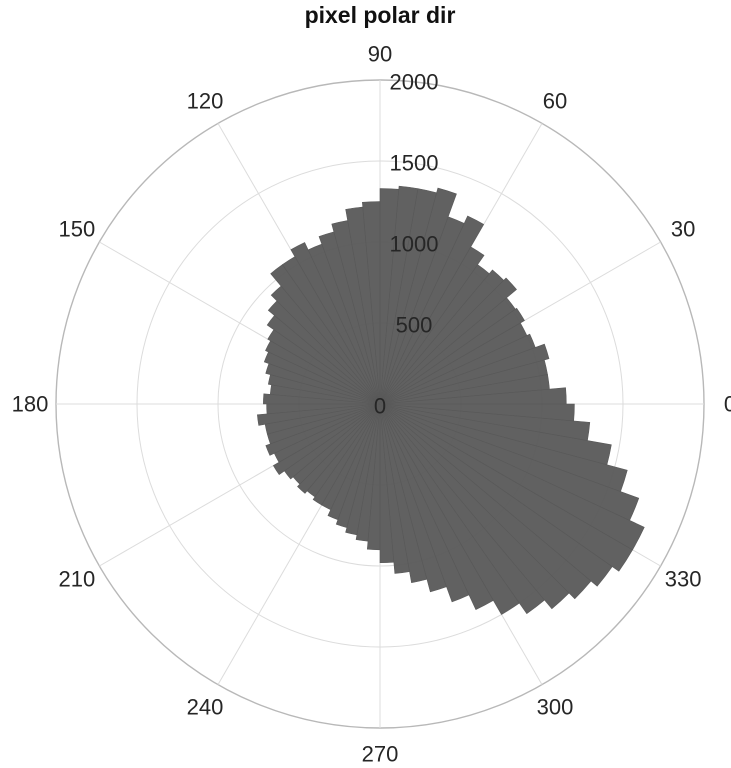  Describe the element at coordinates (683, 579) in the screenshot. I see `angle-tick-label-330: 330` at that location.